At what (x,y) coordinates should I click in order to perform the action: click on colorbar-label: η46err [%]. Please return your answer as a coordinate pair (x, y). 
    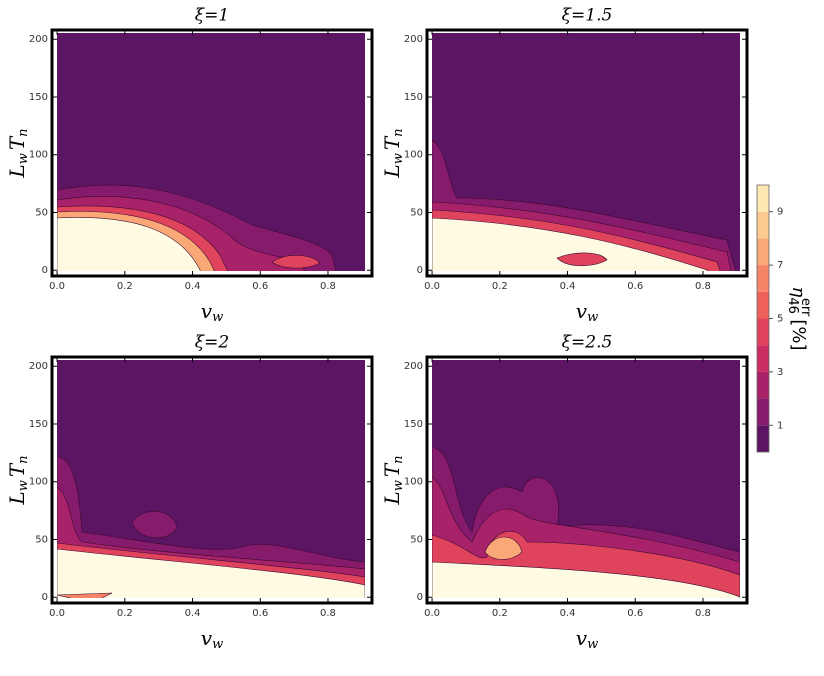
    Looking at the image, I should click on (800, 319).